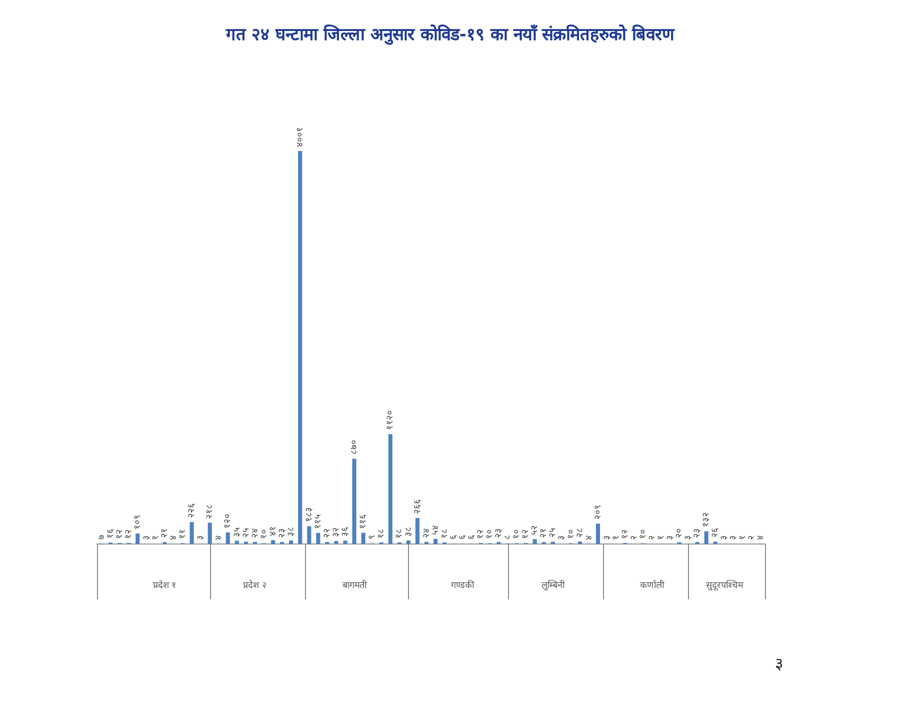 This screenshot has width=900, height=719. I want to click on x-tick-label: गण्डकी, so click(463, 584).